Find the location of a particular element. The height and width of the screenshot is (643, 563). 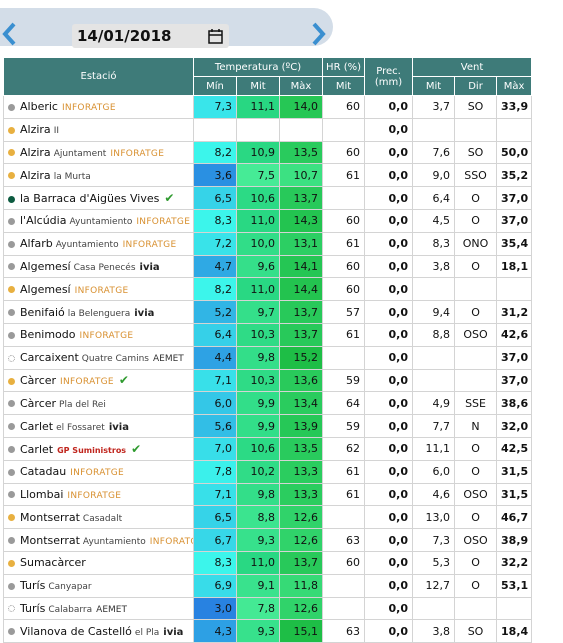

data-cell: 9,1 is located at coordinates (258, 585).